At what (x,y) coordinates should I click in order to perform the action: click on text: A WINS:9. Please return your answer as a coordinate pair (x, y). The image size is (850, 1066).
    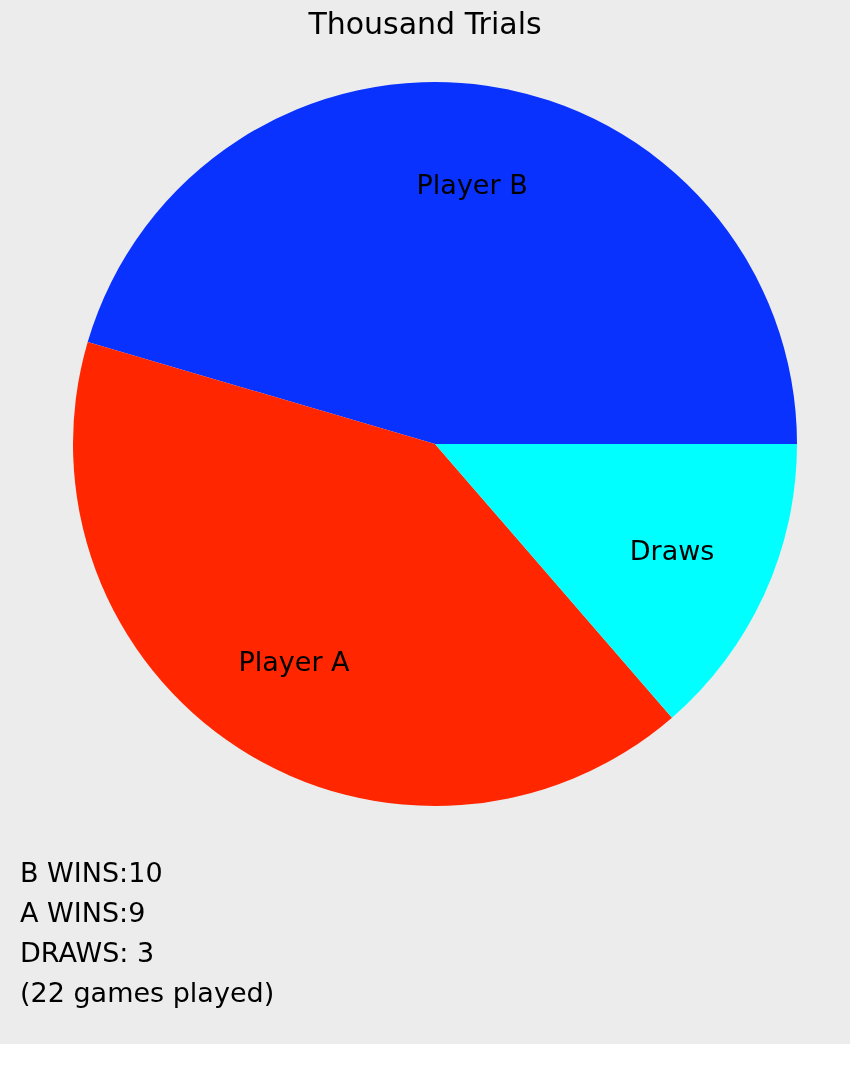
    Looking at the image, I should click on (83, 912).